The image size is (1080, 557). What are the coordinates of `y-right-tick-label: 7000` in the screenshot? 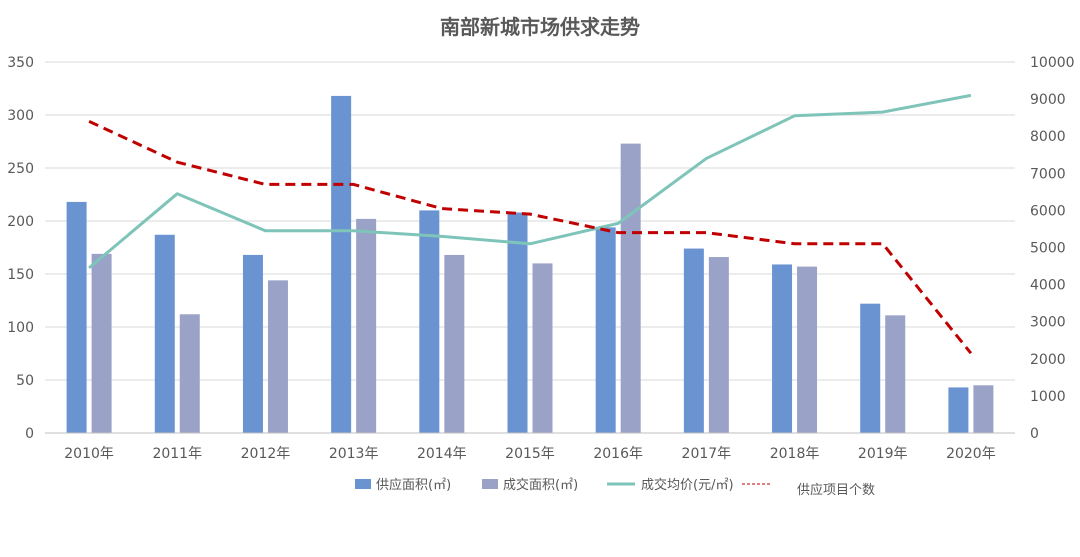 It's located at (1048, 174).